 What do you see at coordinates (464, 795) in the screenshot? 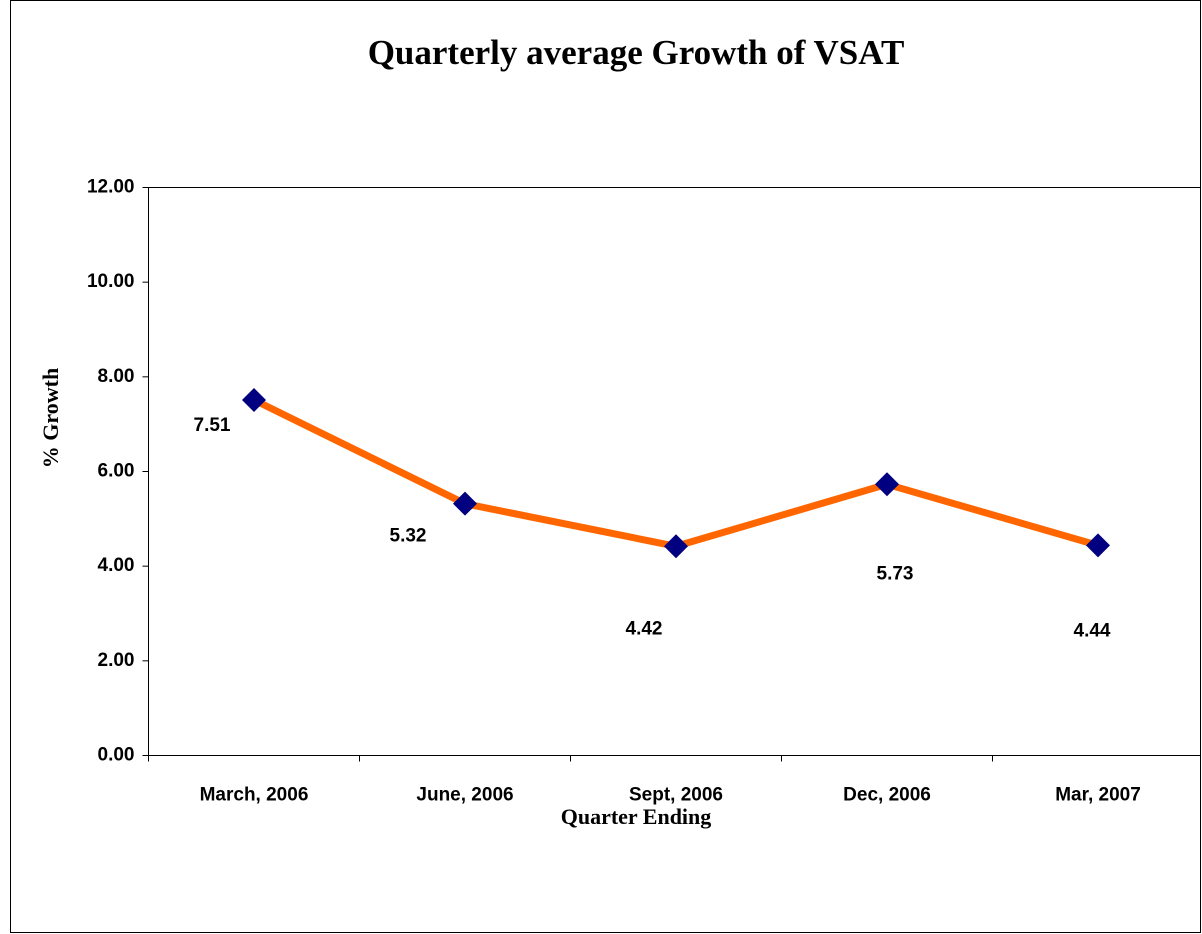
I see `x-tick-label: June, 2006` at bounding box center [464, 795].